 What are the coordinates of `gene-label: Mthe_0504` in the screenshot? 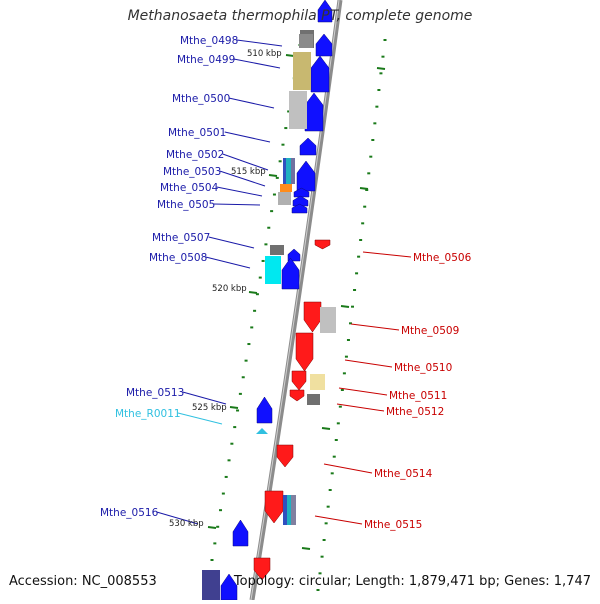 It's located at (189, 188).